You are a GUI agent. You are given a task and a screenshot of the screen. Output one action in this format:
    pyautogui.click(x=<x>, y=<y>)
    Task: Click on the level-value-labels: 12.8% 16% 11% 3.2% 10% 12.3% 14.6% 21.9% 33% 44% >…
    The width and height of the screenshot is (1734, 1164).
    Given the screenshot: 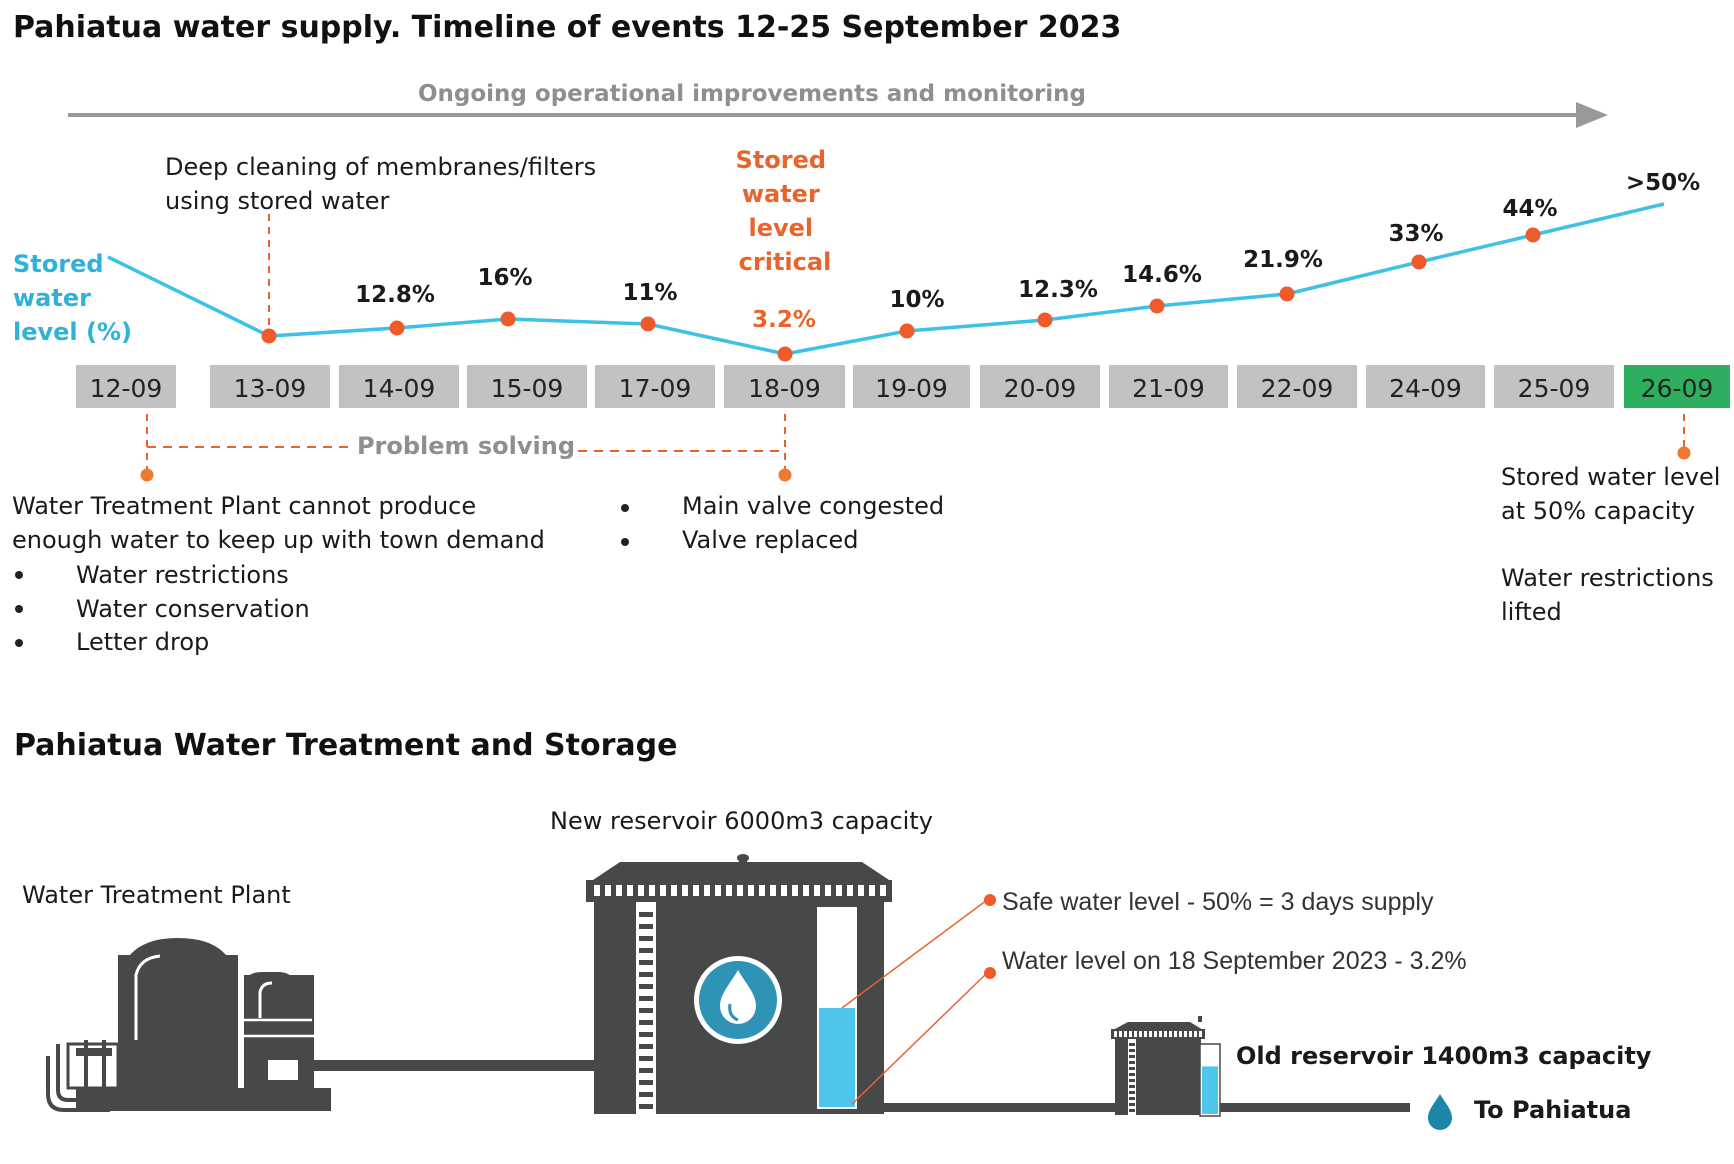 What is the action you would take?
    pyautogui.click(x=1027, y=251)
    